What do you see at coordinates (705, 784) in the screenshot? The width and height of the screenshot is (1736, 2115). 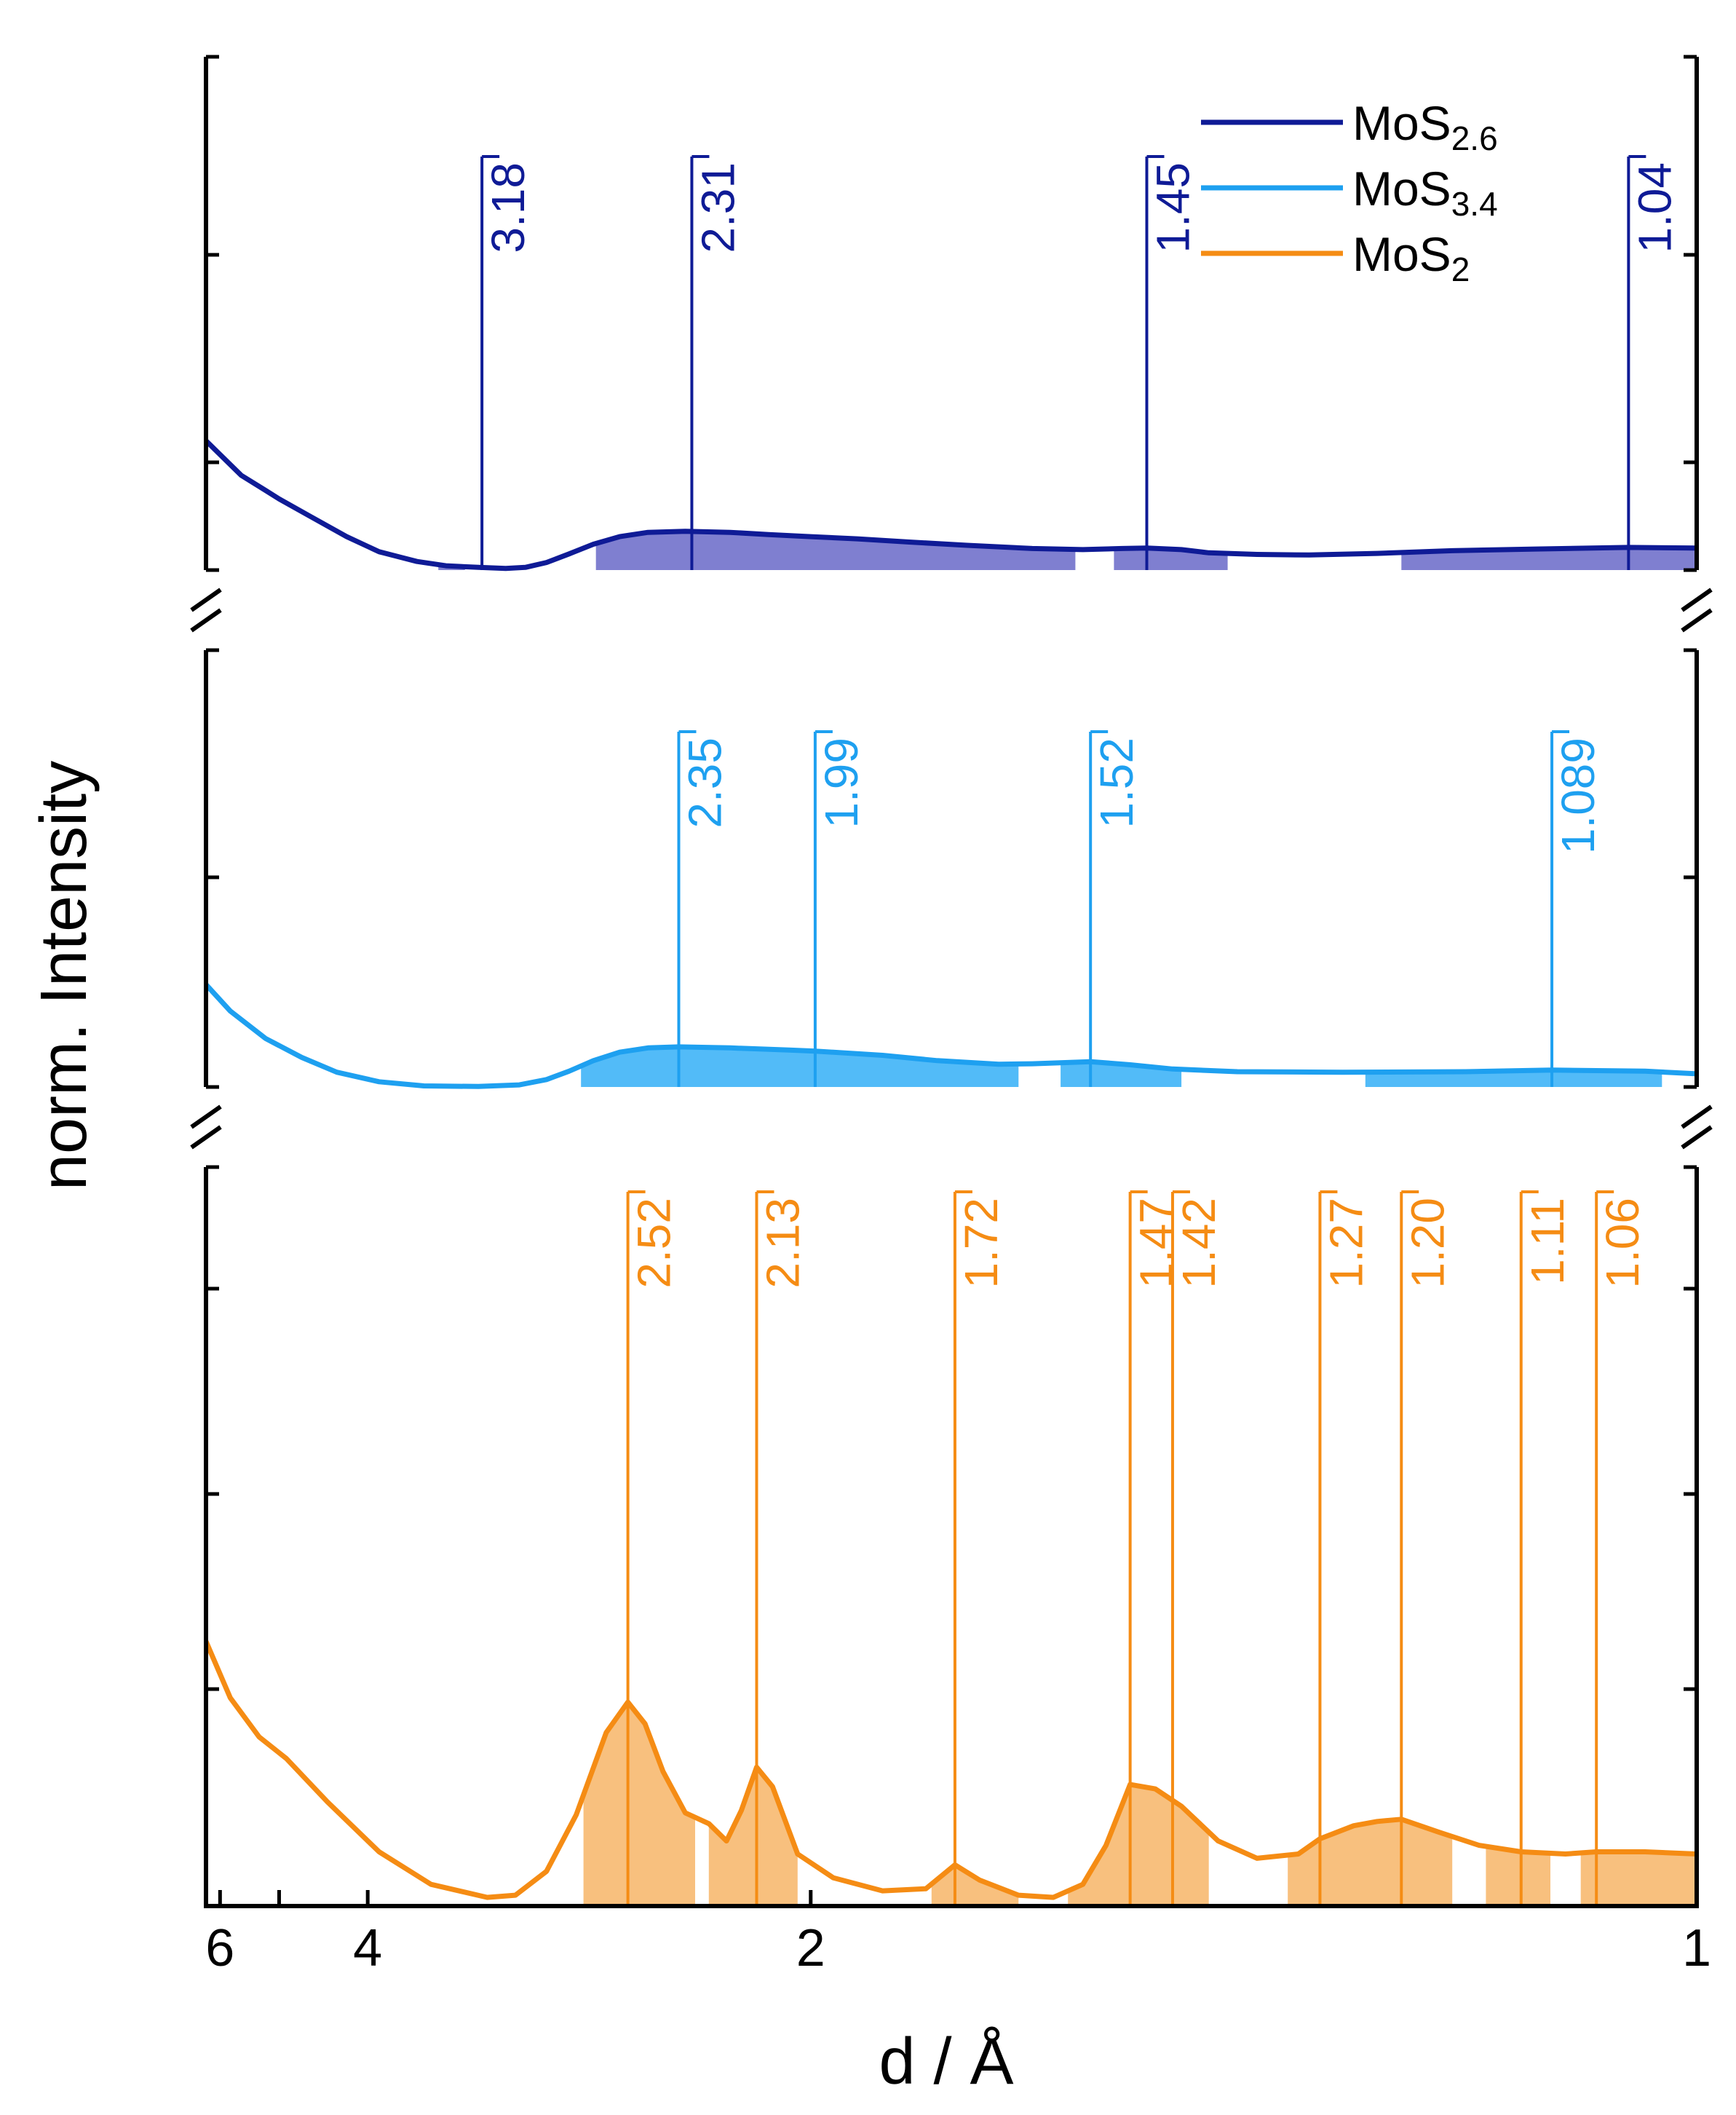 I see `peak-label-2.35: 2.35` at bounding box center [705, 784].